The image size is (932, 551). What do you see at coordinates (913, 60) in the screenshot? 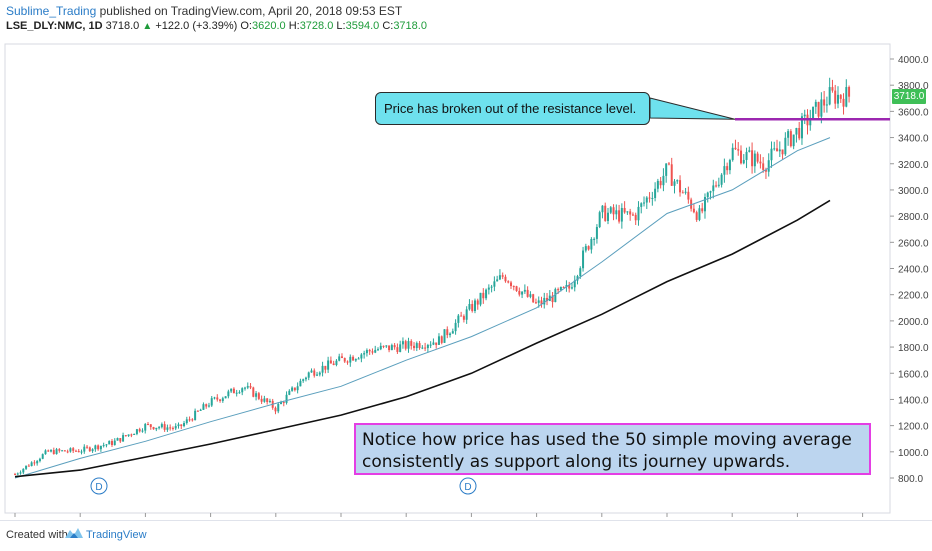
I see `y-tick-label: 4000.0` at bounding box center [913, 60].